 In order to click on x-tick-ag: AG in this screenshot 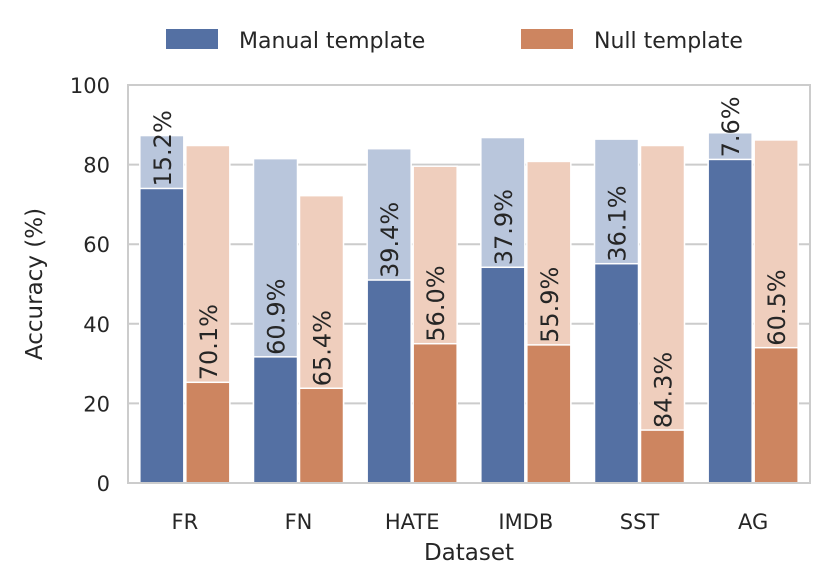, I will do `click(753, 522)`.